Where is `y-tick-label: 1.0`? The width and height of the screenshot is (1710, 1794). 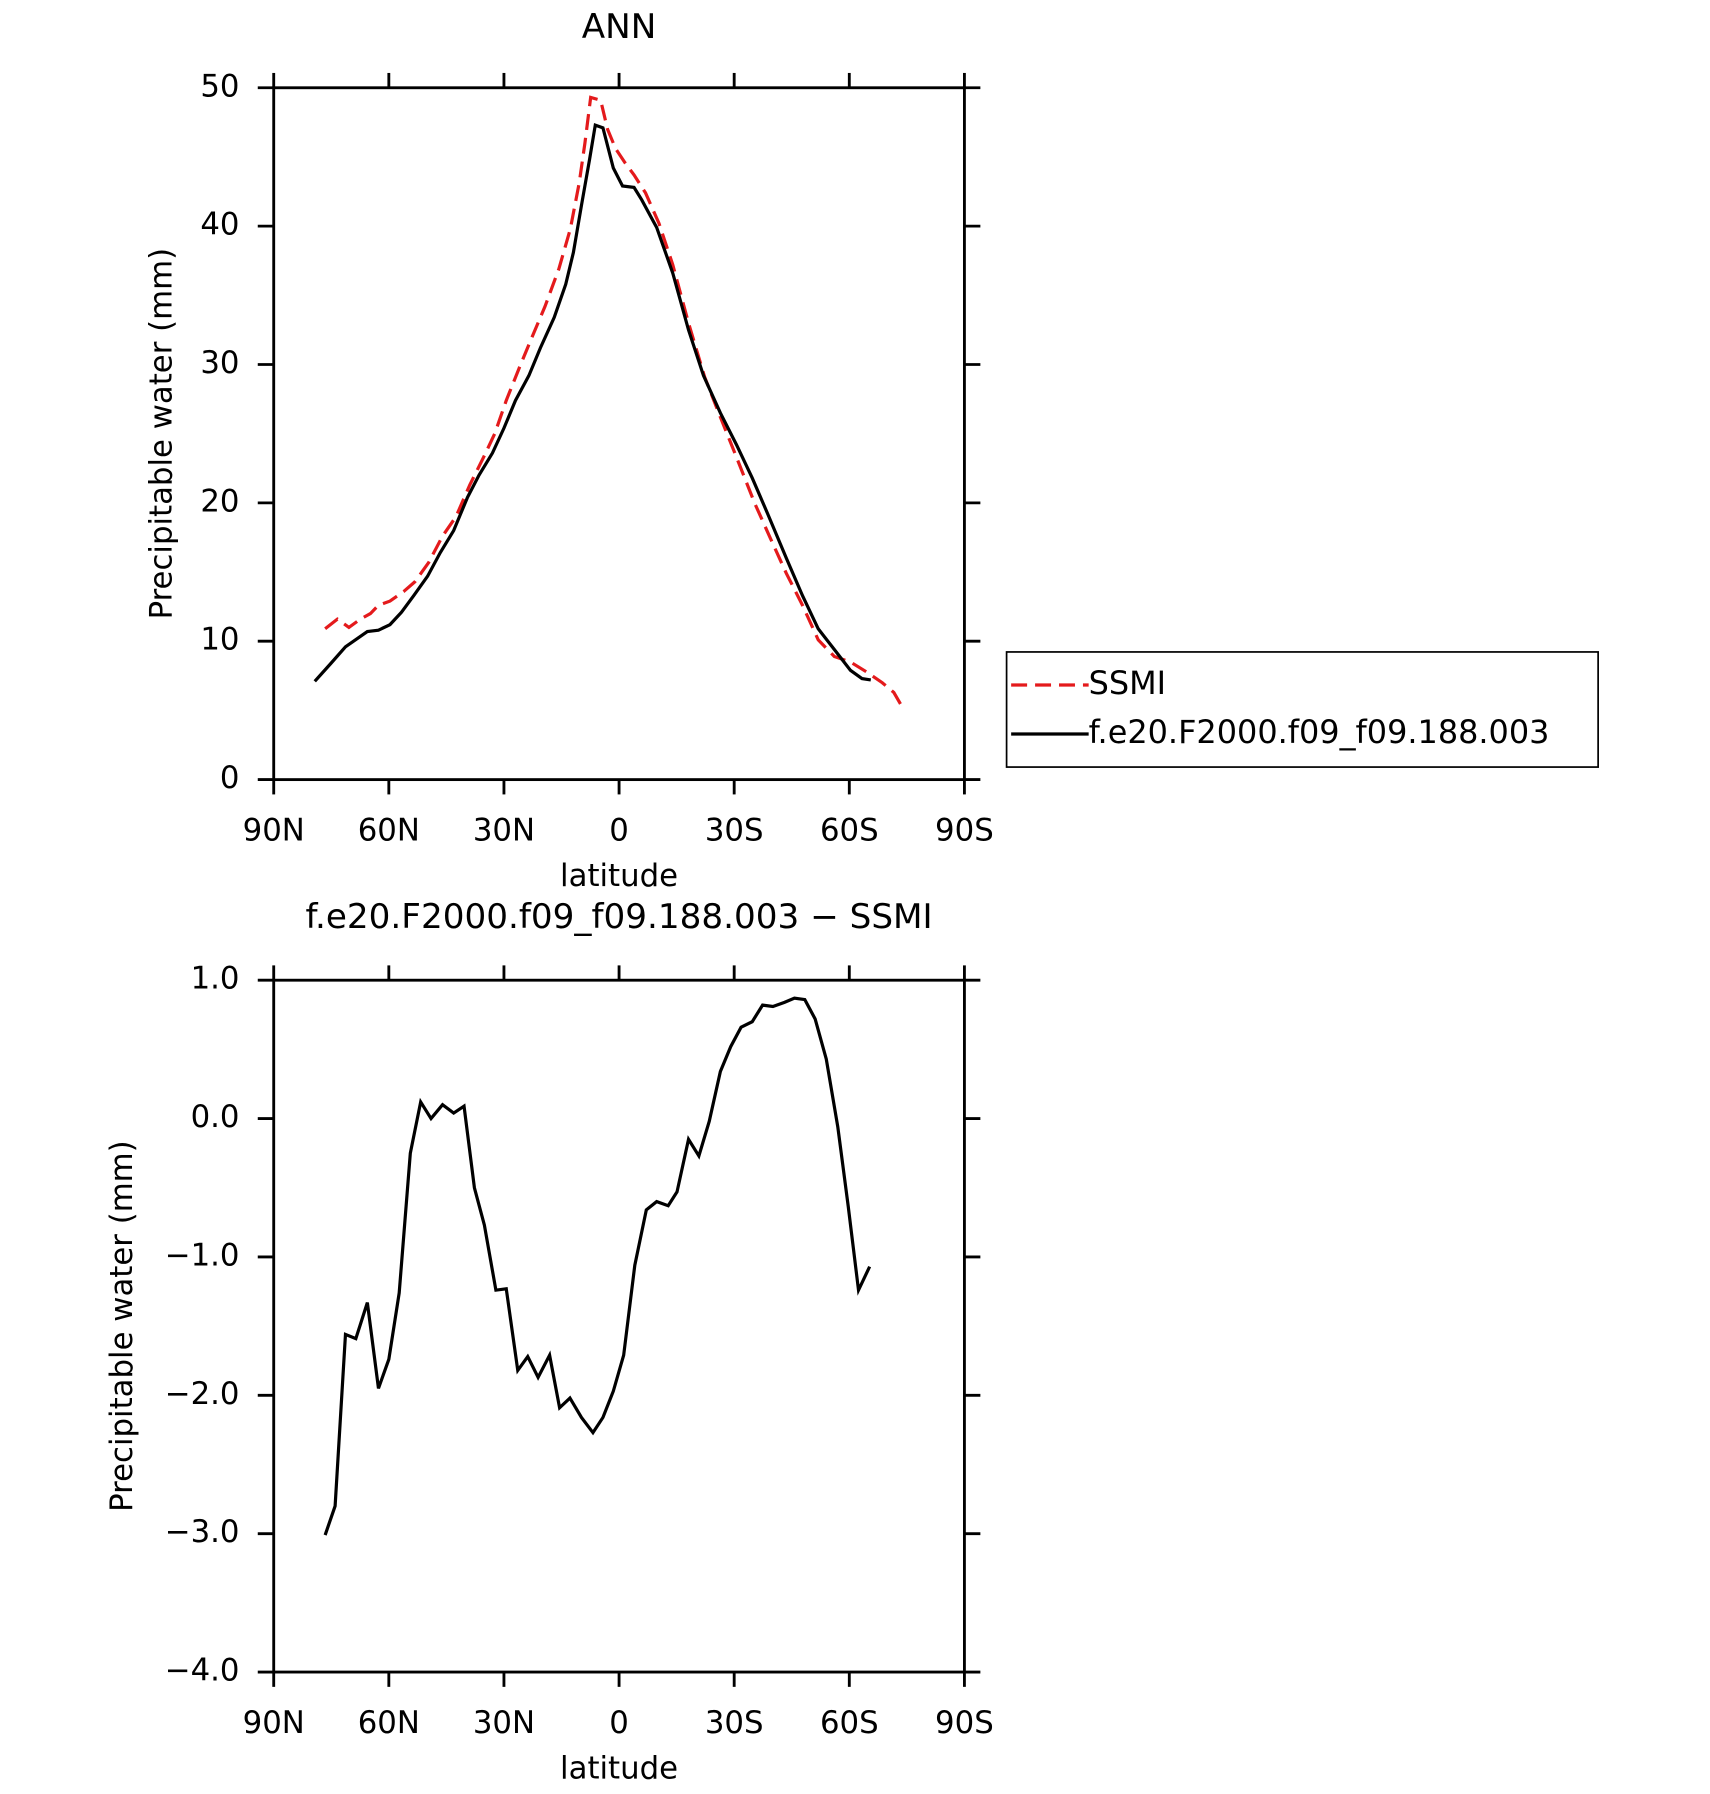
y-tick-label: 1.0 is located at coordinates (215, 979).